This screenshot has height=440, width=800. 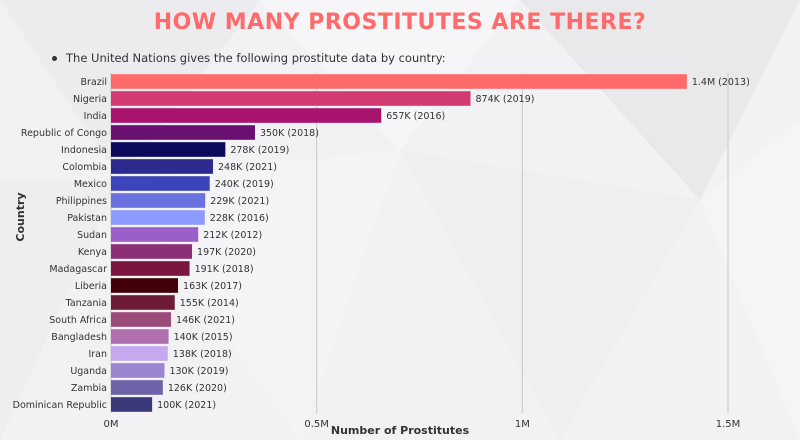 I want to click on x-axis-title: Number of Prostitutes, so click(x=400, y=430).